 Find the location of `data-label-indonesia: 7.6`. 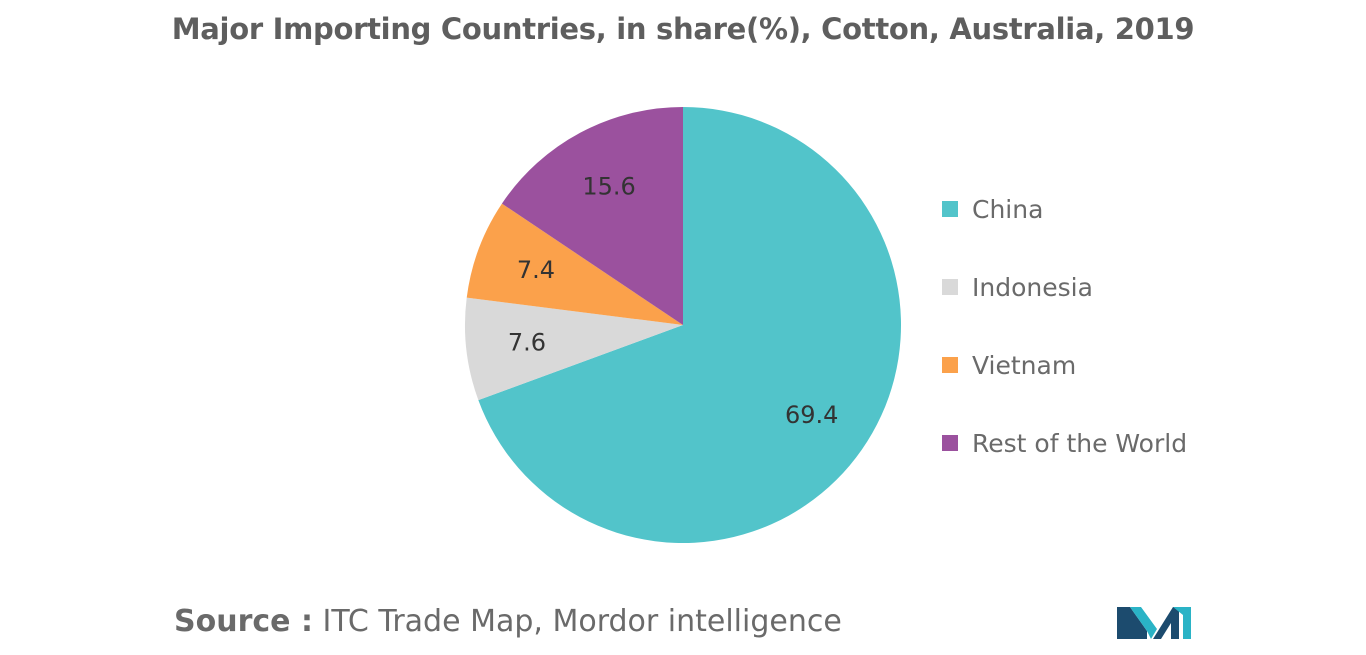

data-label-indonesia: 7.6 is located at coordinates (527, 343).